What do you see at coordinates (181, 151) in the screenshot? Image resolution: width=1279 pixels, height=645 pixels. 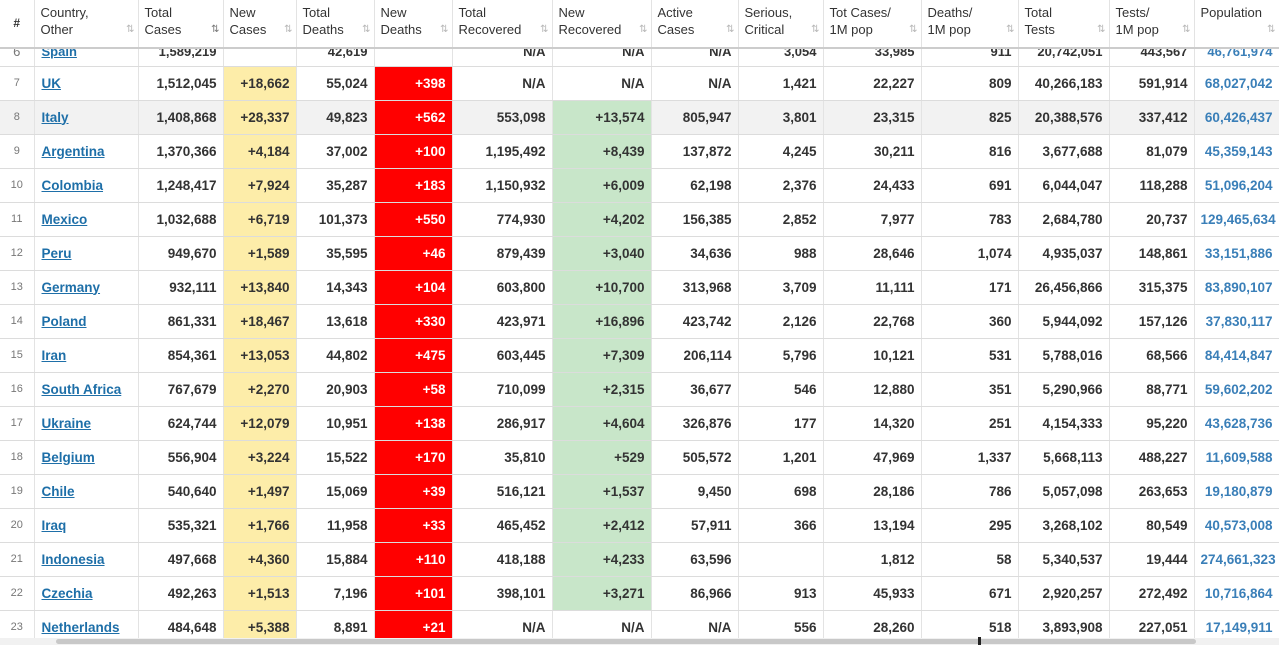 I see `total-cases-cell: 1,370,366` at bounding box center [181, 151].